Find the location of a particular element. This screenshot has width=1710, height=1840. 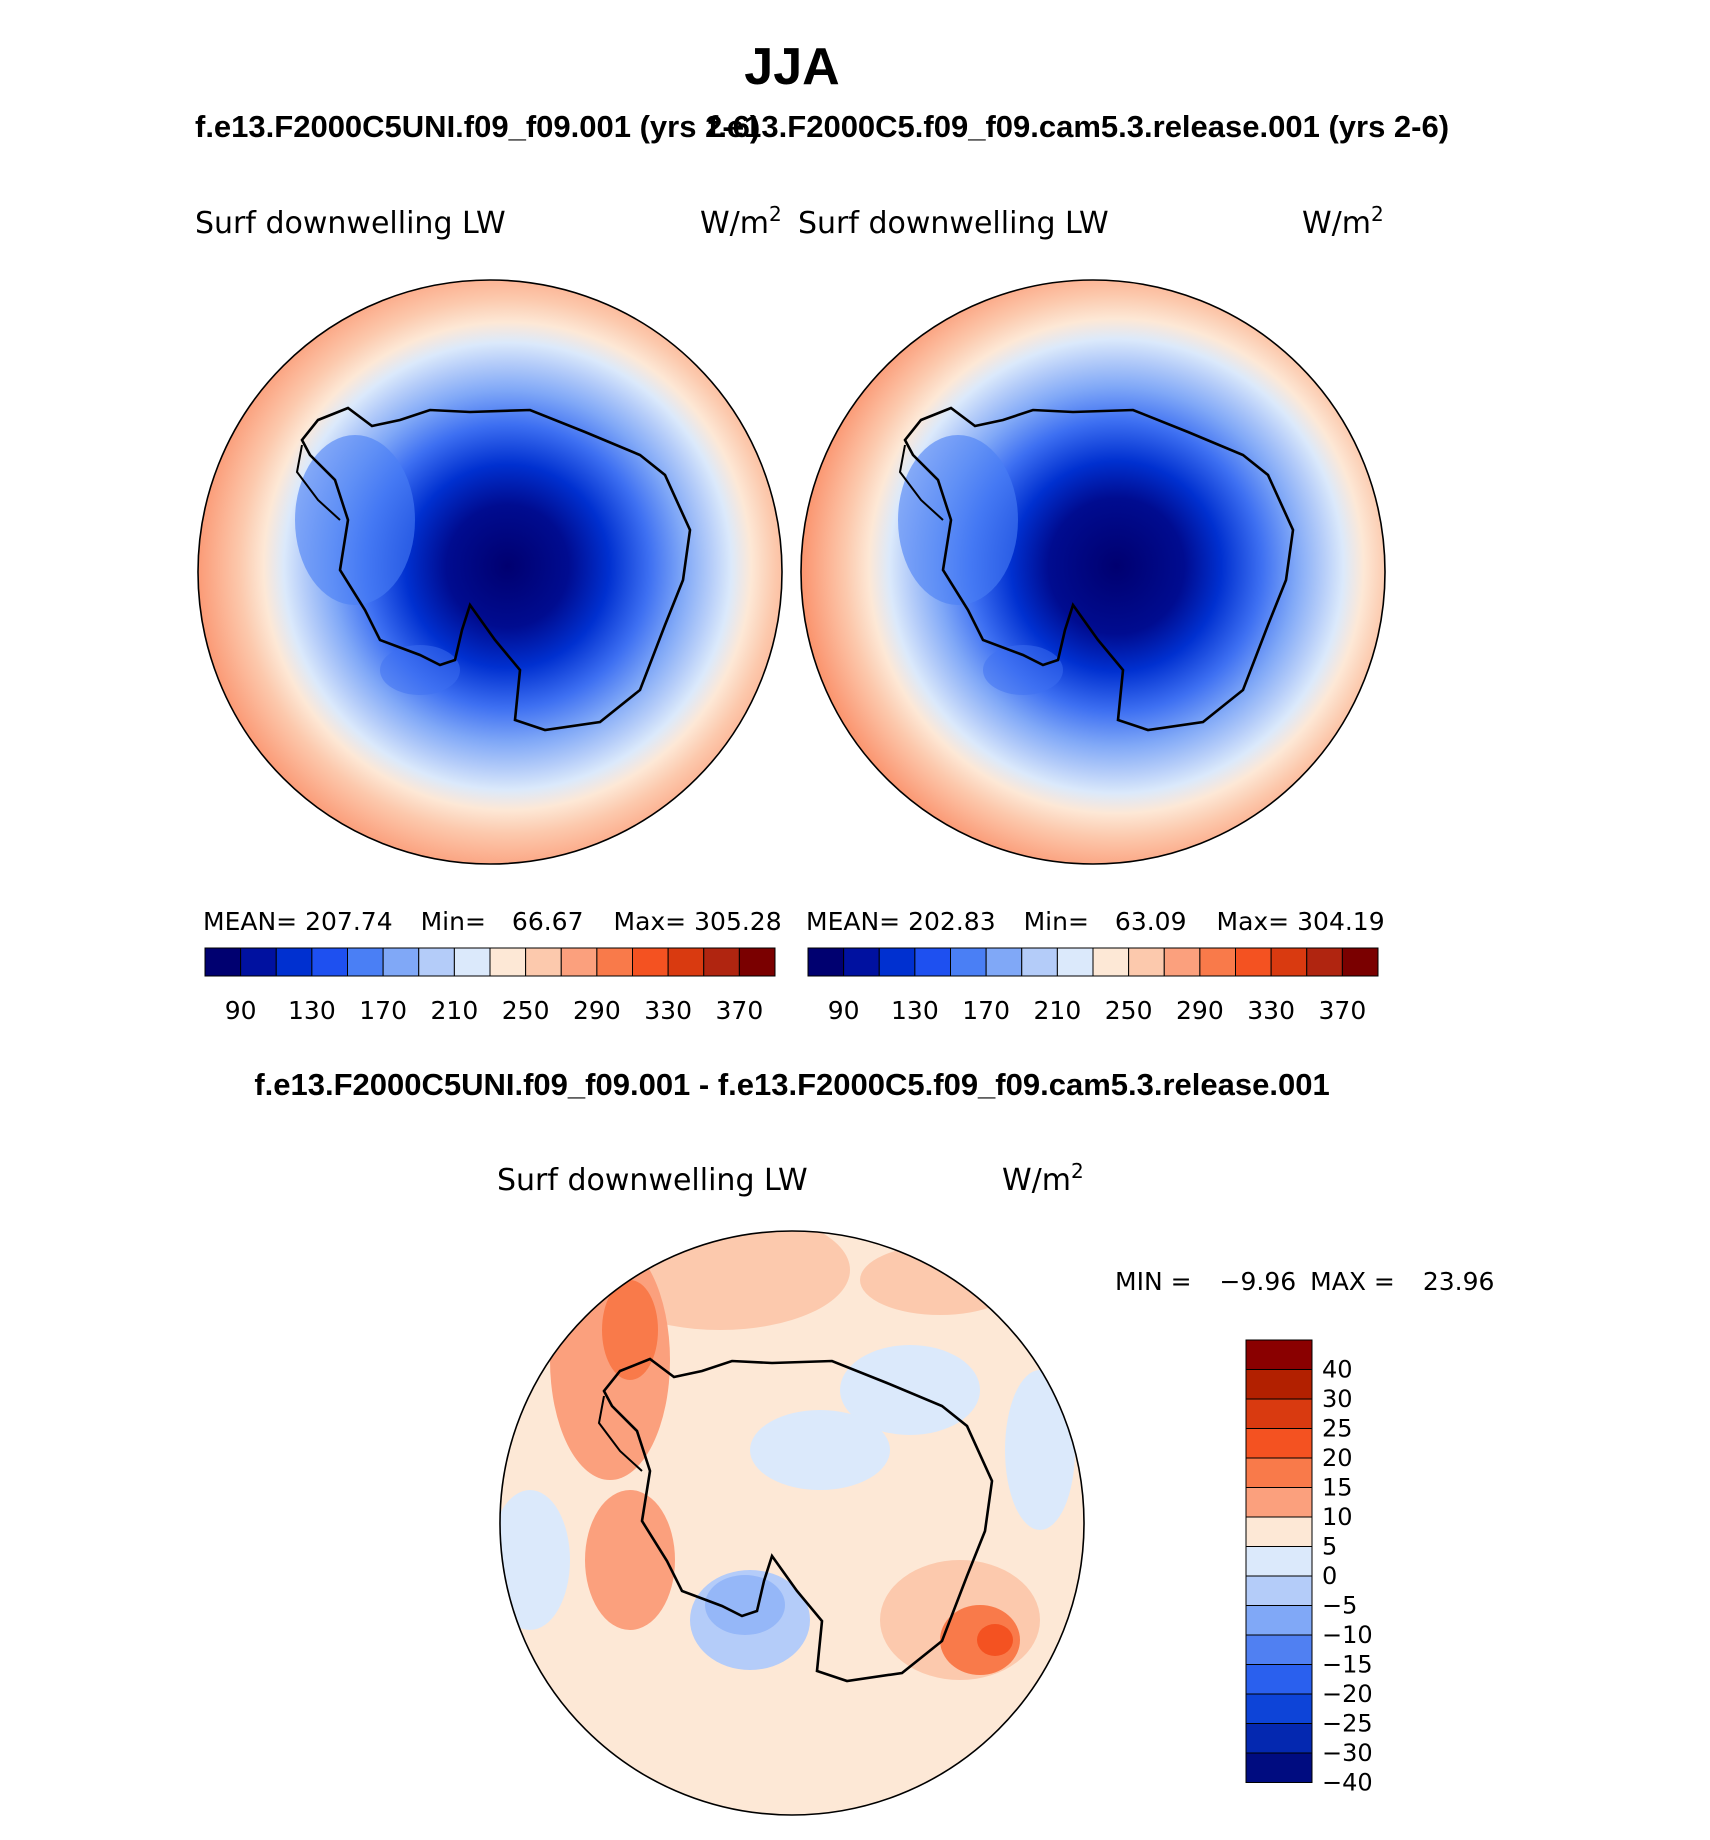

colorbar-tick-label: 370 is located at coordinates (1343, 1010).